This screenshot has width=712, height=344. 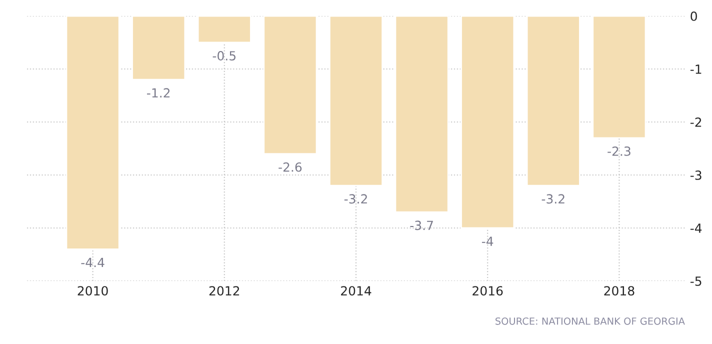 What do you see at coordinates (619, 151) in the screenshot?
I see `data-label: -2.3` at bounding box center [619, 151].